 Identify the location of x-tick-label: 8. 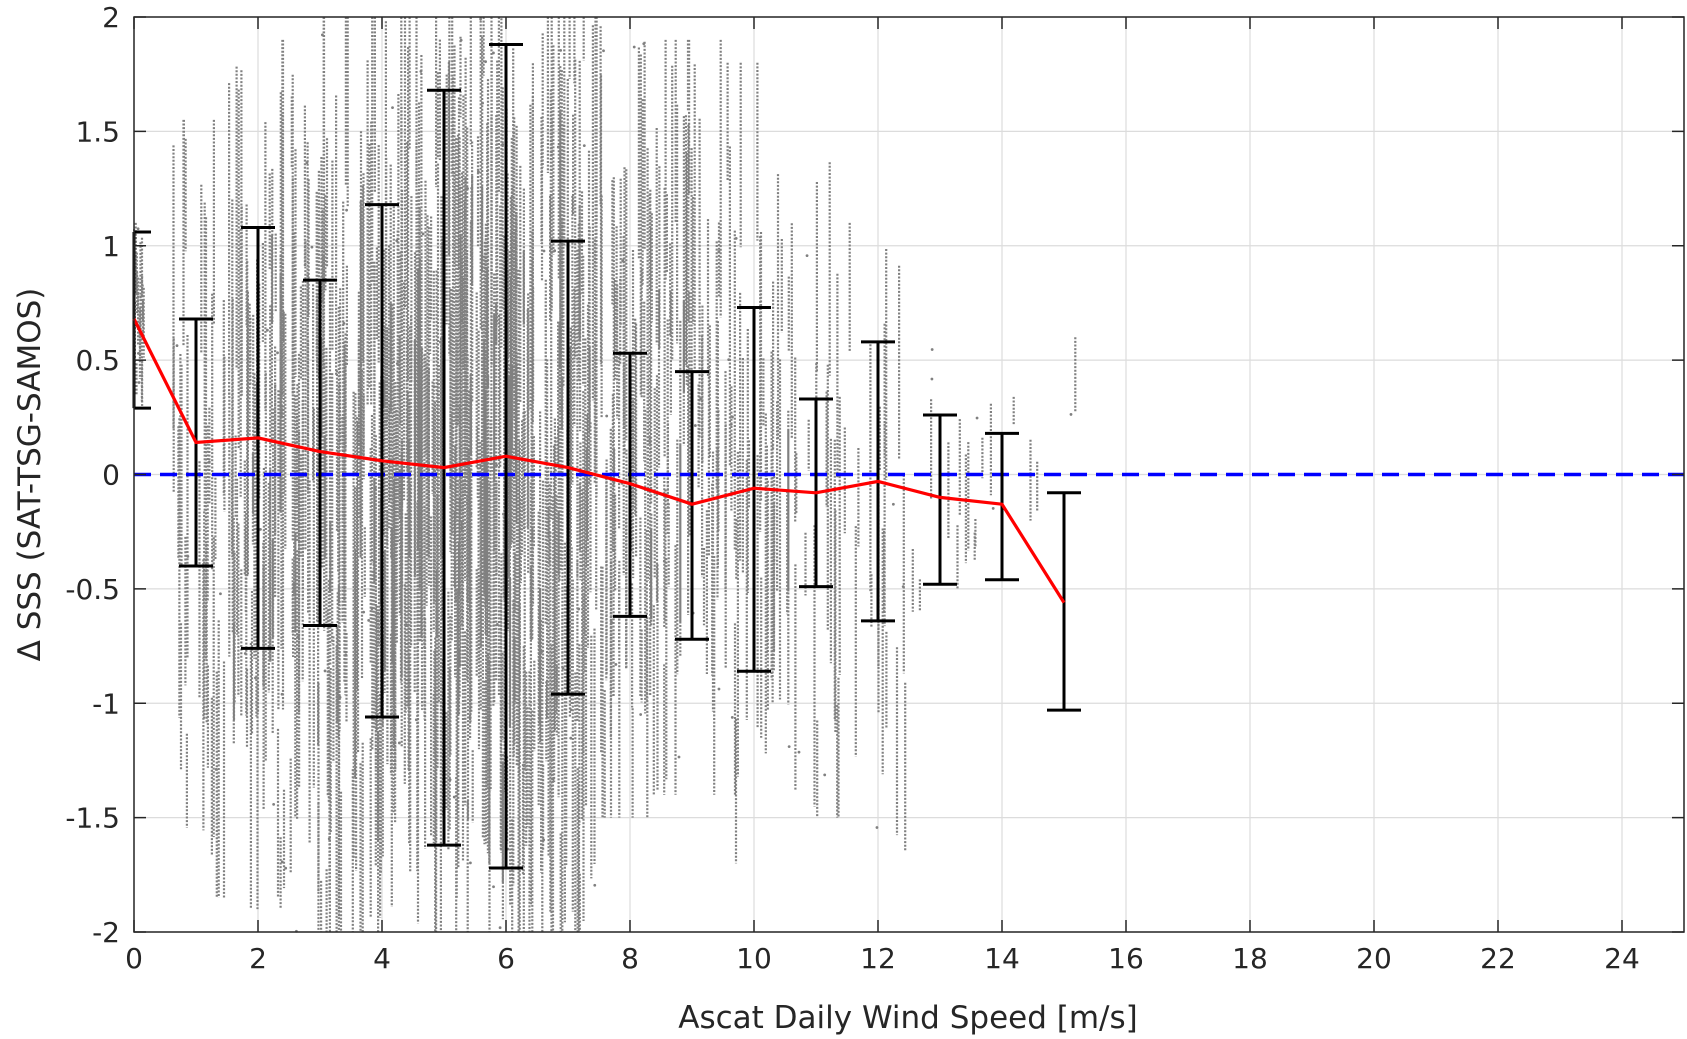
(630, 958).